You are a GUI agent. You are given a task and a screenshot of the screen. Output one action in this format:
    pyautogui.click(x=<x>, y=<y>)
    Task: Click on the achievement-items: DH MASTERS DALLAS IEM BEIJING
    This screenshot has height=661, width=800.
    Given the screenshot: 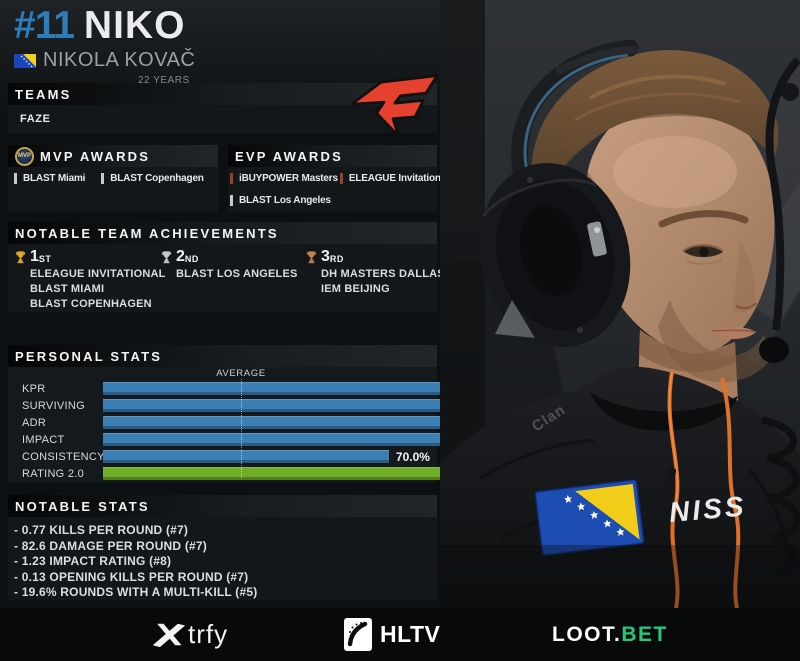 What is the action you would take?
    pyautogui.click(x=383, y=282)
    